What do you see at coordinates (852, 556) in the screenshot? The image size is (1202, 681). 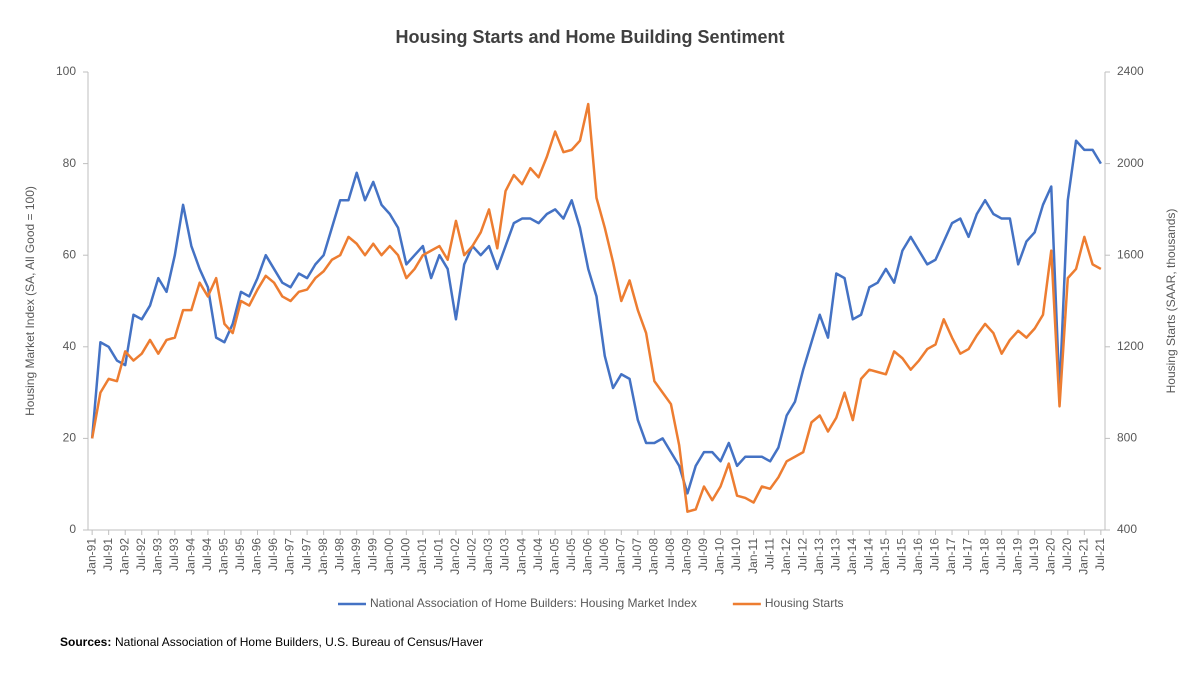 I see `x-tick-label: Jan-14` at bounding box center [852, 556].